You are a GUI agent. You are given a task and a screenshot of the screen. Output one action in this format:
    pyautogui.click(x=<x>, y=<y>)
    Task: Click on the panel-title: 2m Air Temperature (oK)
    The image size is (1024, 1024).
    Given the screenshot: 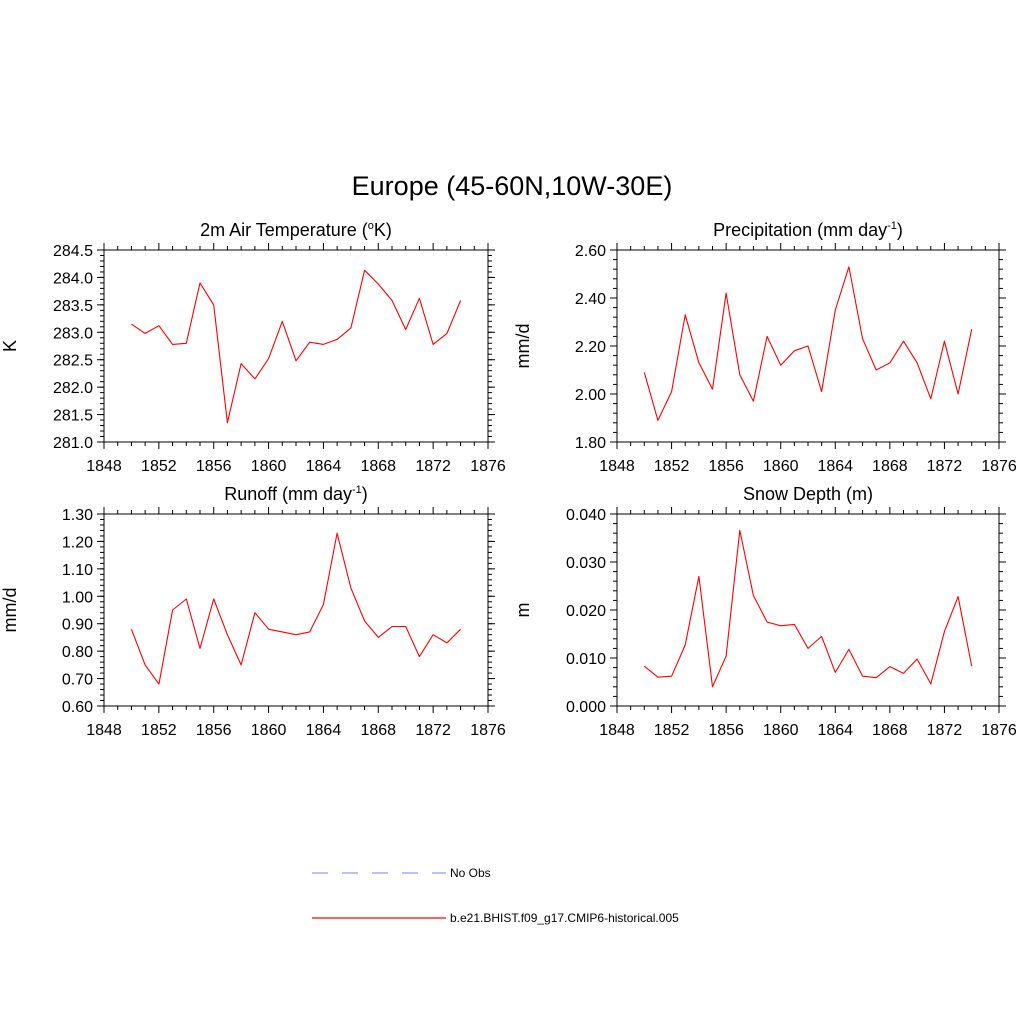 What is the action you would take?
    pyautogui.click(x=296, y=230)
    